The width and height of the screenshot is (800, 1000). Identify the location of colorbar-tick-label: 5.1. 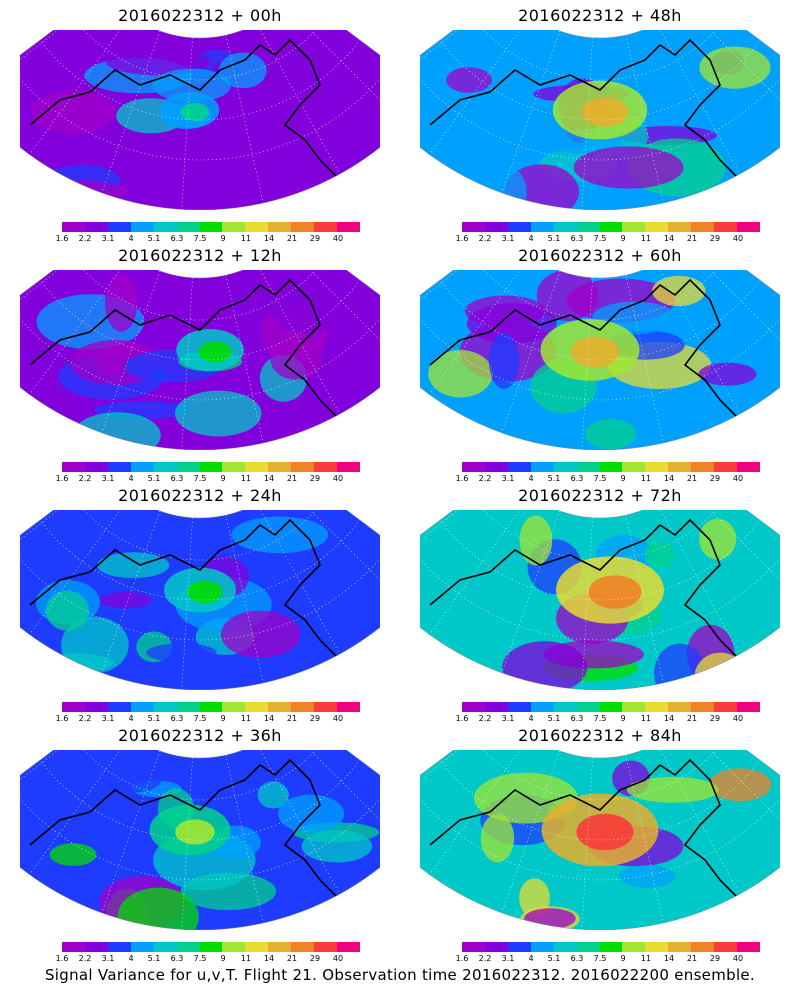
(554, 718).